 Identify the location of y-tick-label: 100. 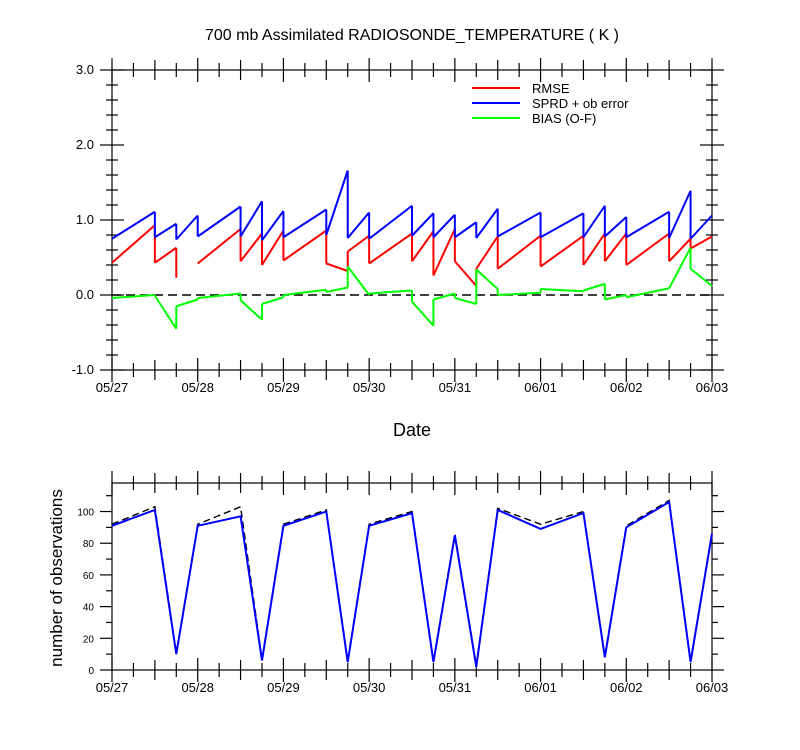
(85, 513).